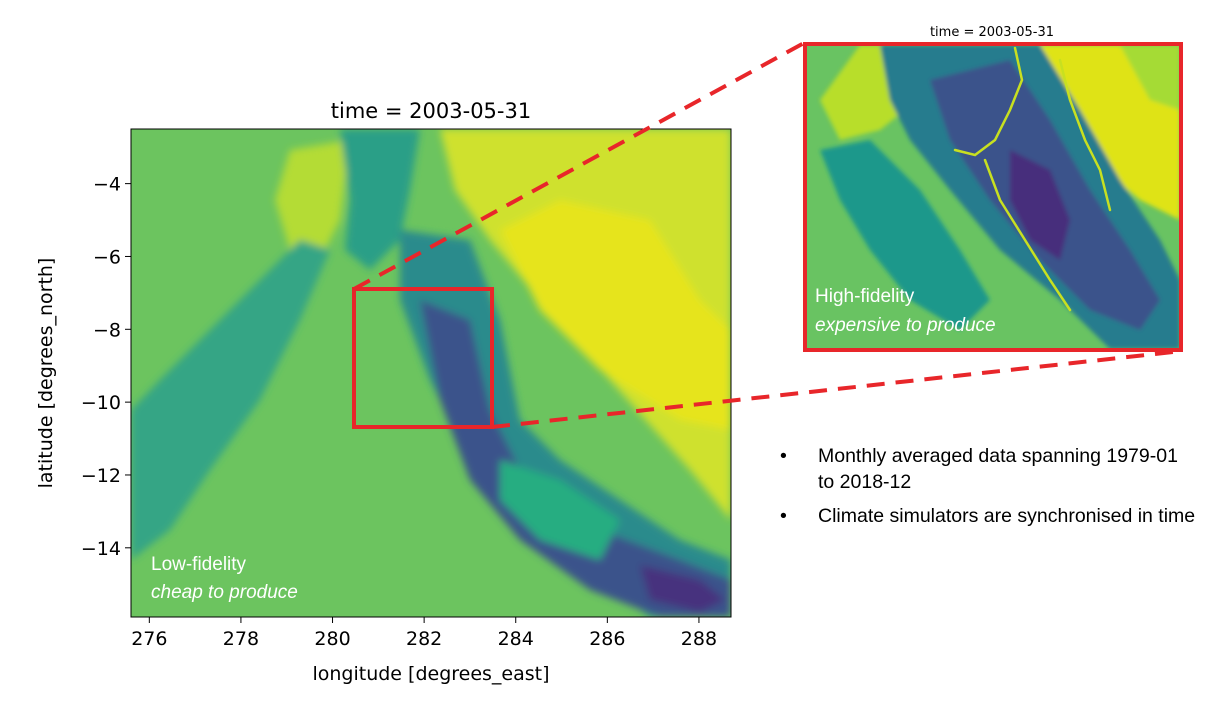 This screenshot has width=1223, height=711. What do you see at coordinates (332, 639) in the screenshot?
I see `x-tick-label: 280` at bounding box center [332, 639].